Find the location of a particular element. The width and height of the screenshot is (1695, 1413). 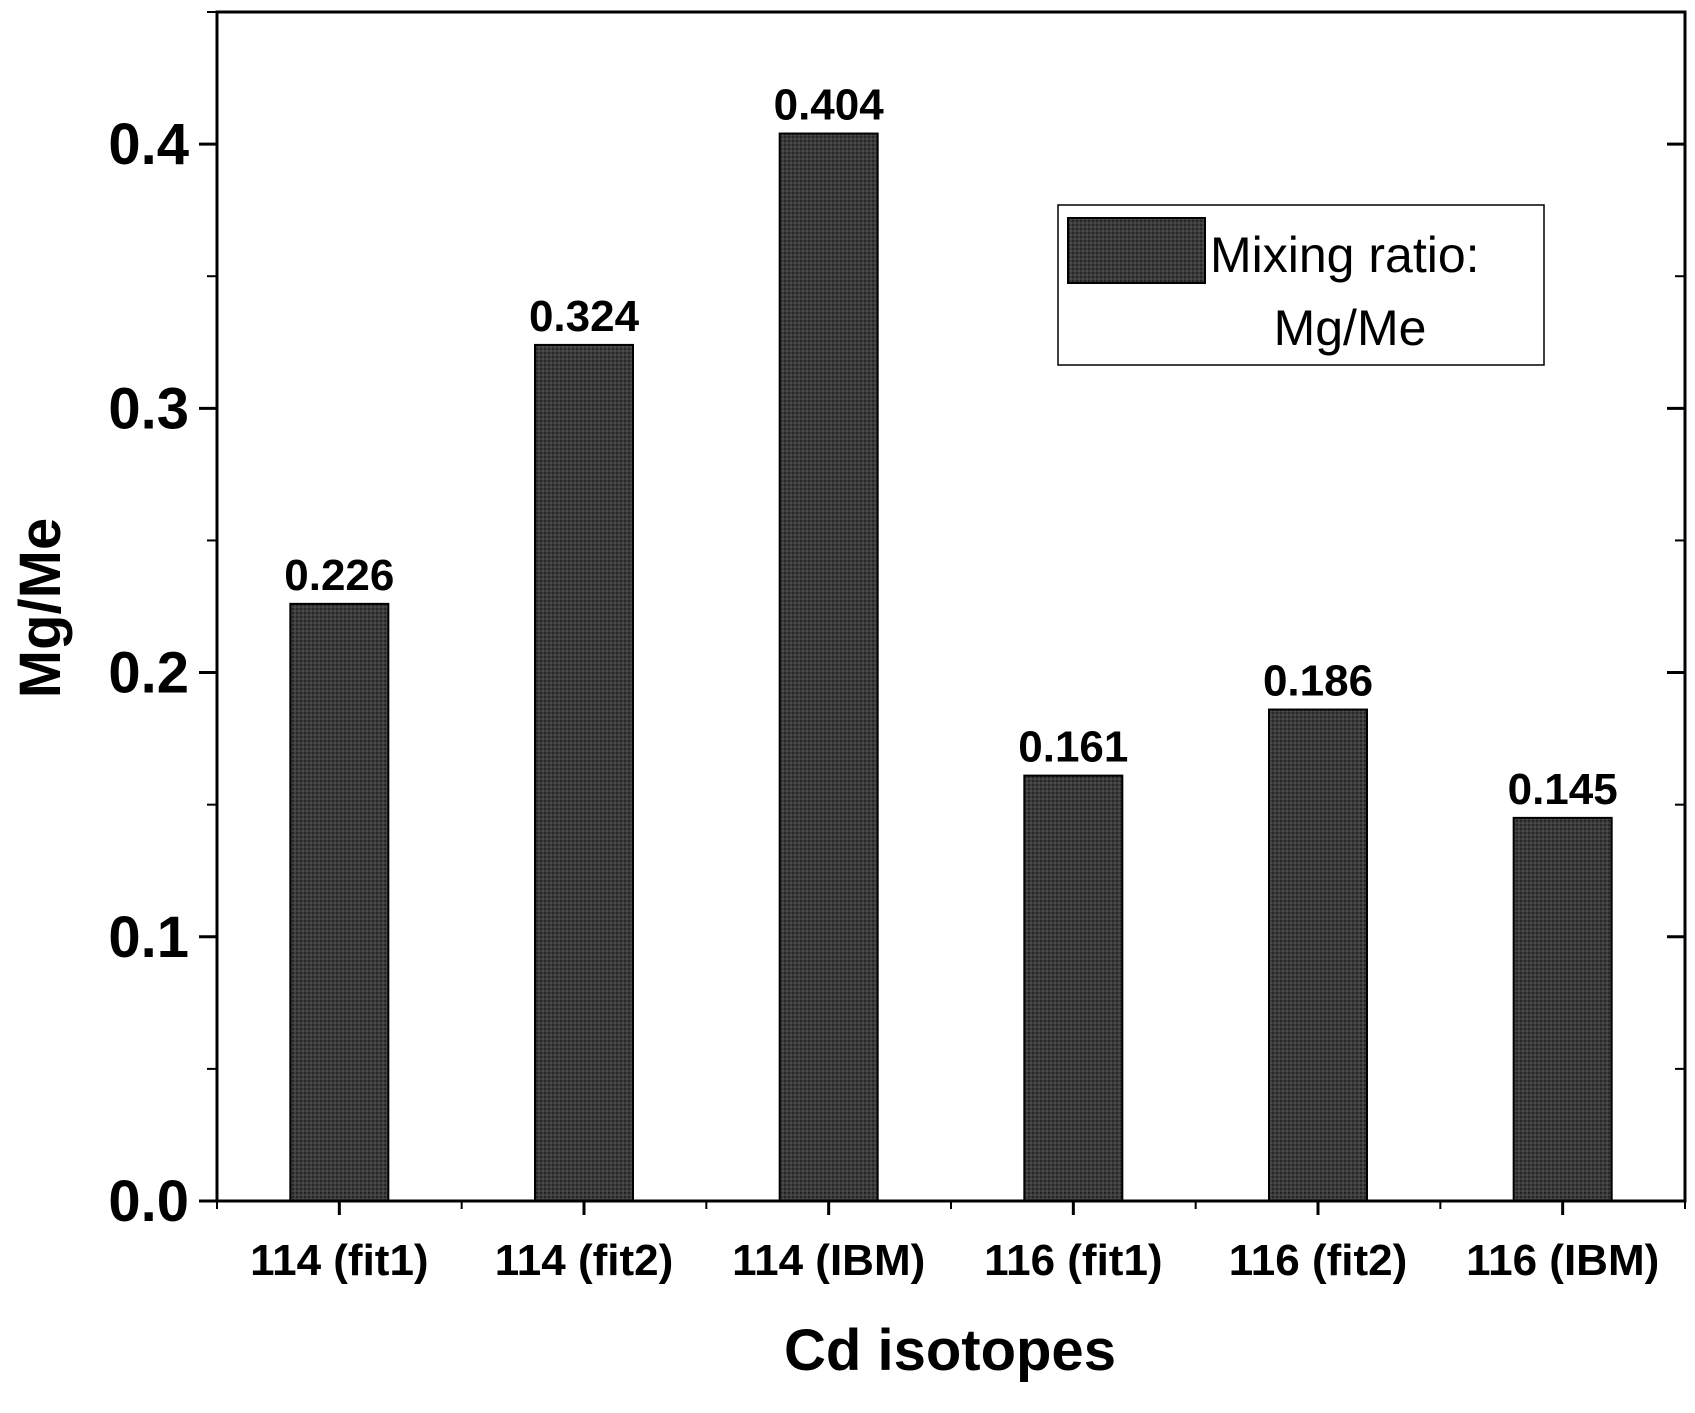

x-tick-label-3: 116 (fit1) is located at coordinates (1073, 1260).